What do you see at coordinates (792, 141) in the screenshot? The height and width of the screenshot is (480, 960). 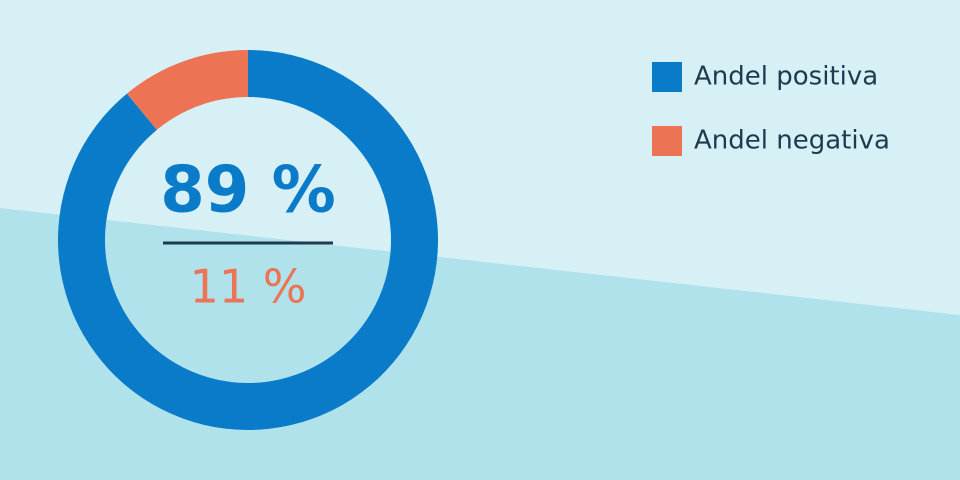 I see `legend-label: Andel negativa` at bounding box center [792, 141].